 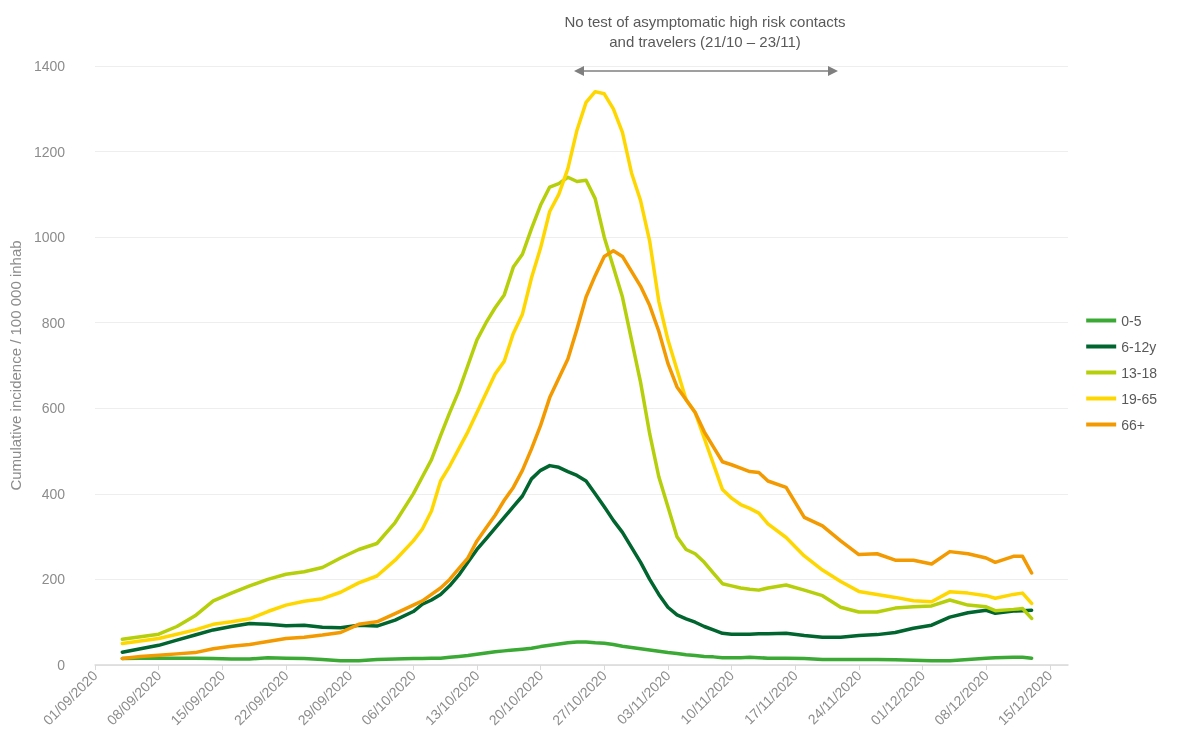 What do you see at coordinates (1139, 398) in the screenshot?
I see `legend-label: 19-65` at bounding box center [1139, 398].